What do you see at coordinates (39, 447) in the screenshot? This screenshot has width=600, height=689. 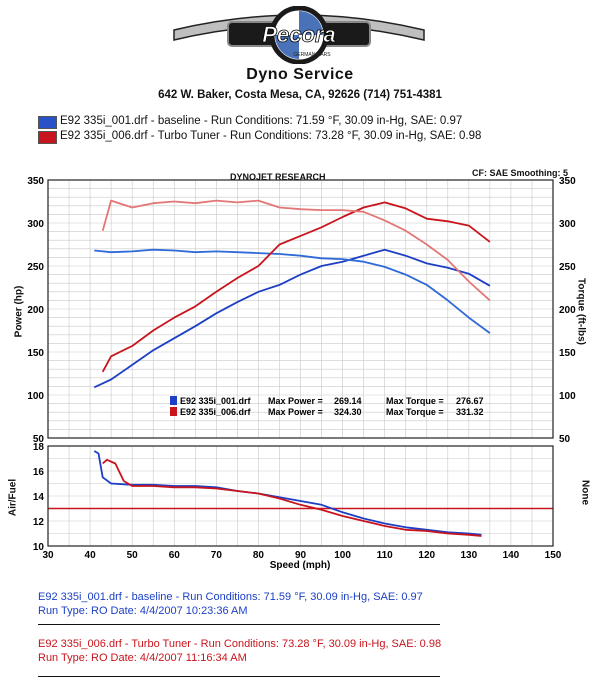 I see `airfuel-tick-label: 18` at bounding box center [39, 447].